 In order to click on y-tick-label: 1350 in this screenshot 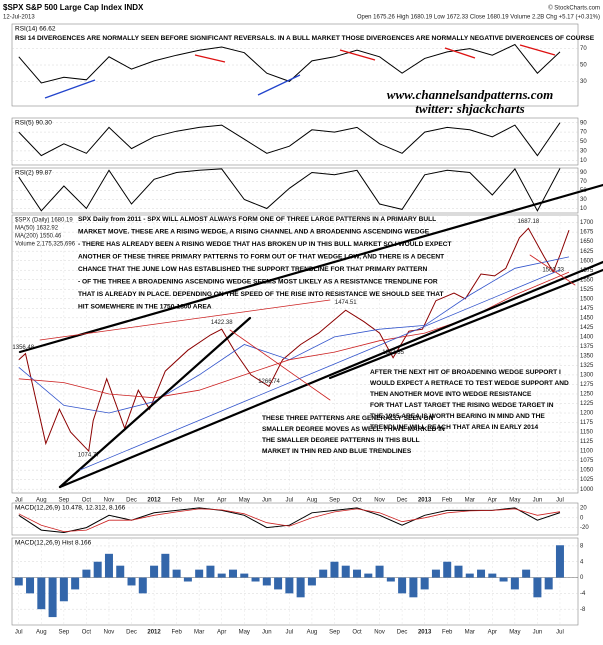, I will do `click(587, 356)`.